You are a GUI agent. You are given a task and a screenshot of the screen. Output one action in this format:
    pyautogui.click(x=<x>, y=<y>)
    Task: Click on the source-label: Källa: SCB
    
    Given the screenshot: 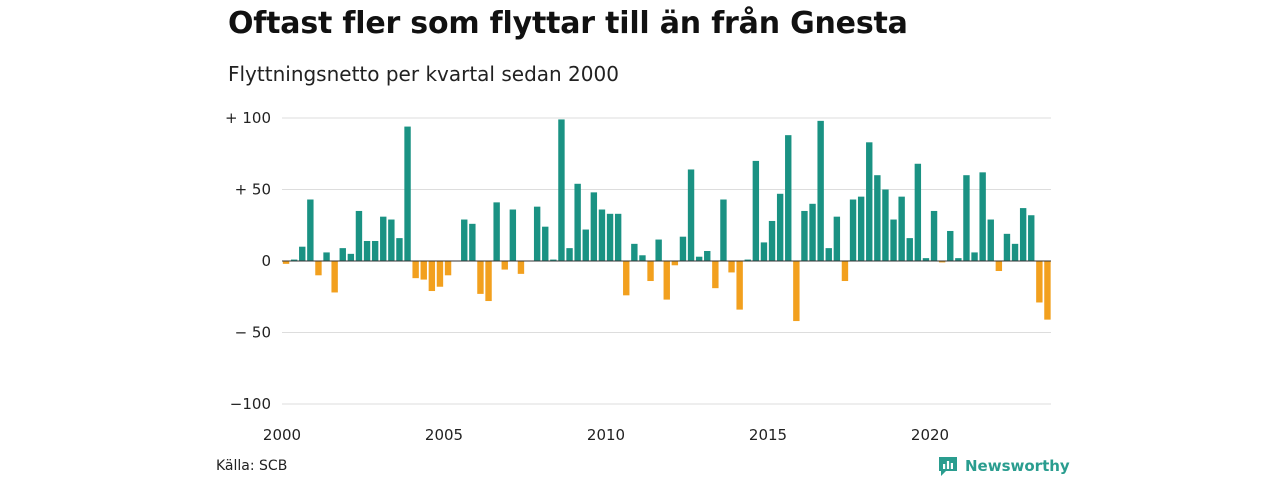 What is the action you would take?
    pyautogui.click(x=252, y=466)
    